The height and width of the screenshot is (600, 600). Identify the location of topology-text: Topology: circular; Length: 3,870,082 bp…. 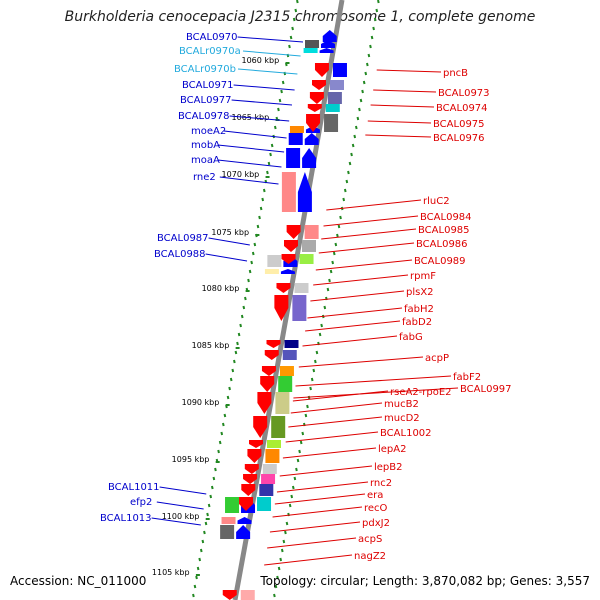
(425, 581).